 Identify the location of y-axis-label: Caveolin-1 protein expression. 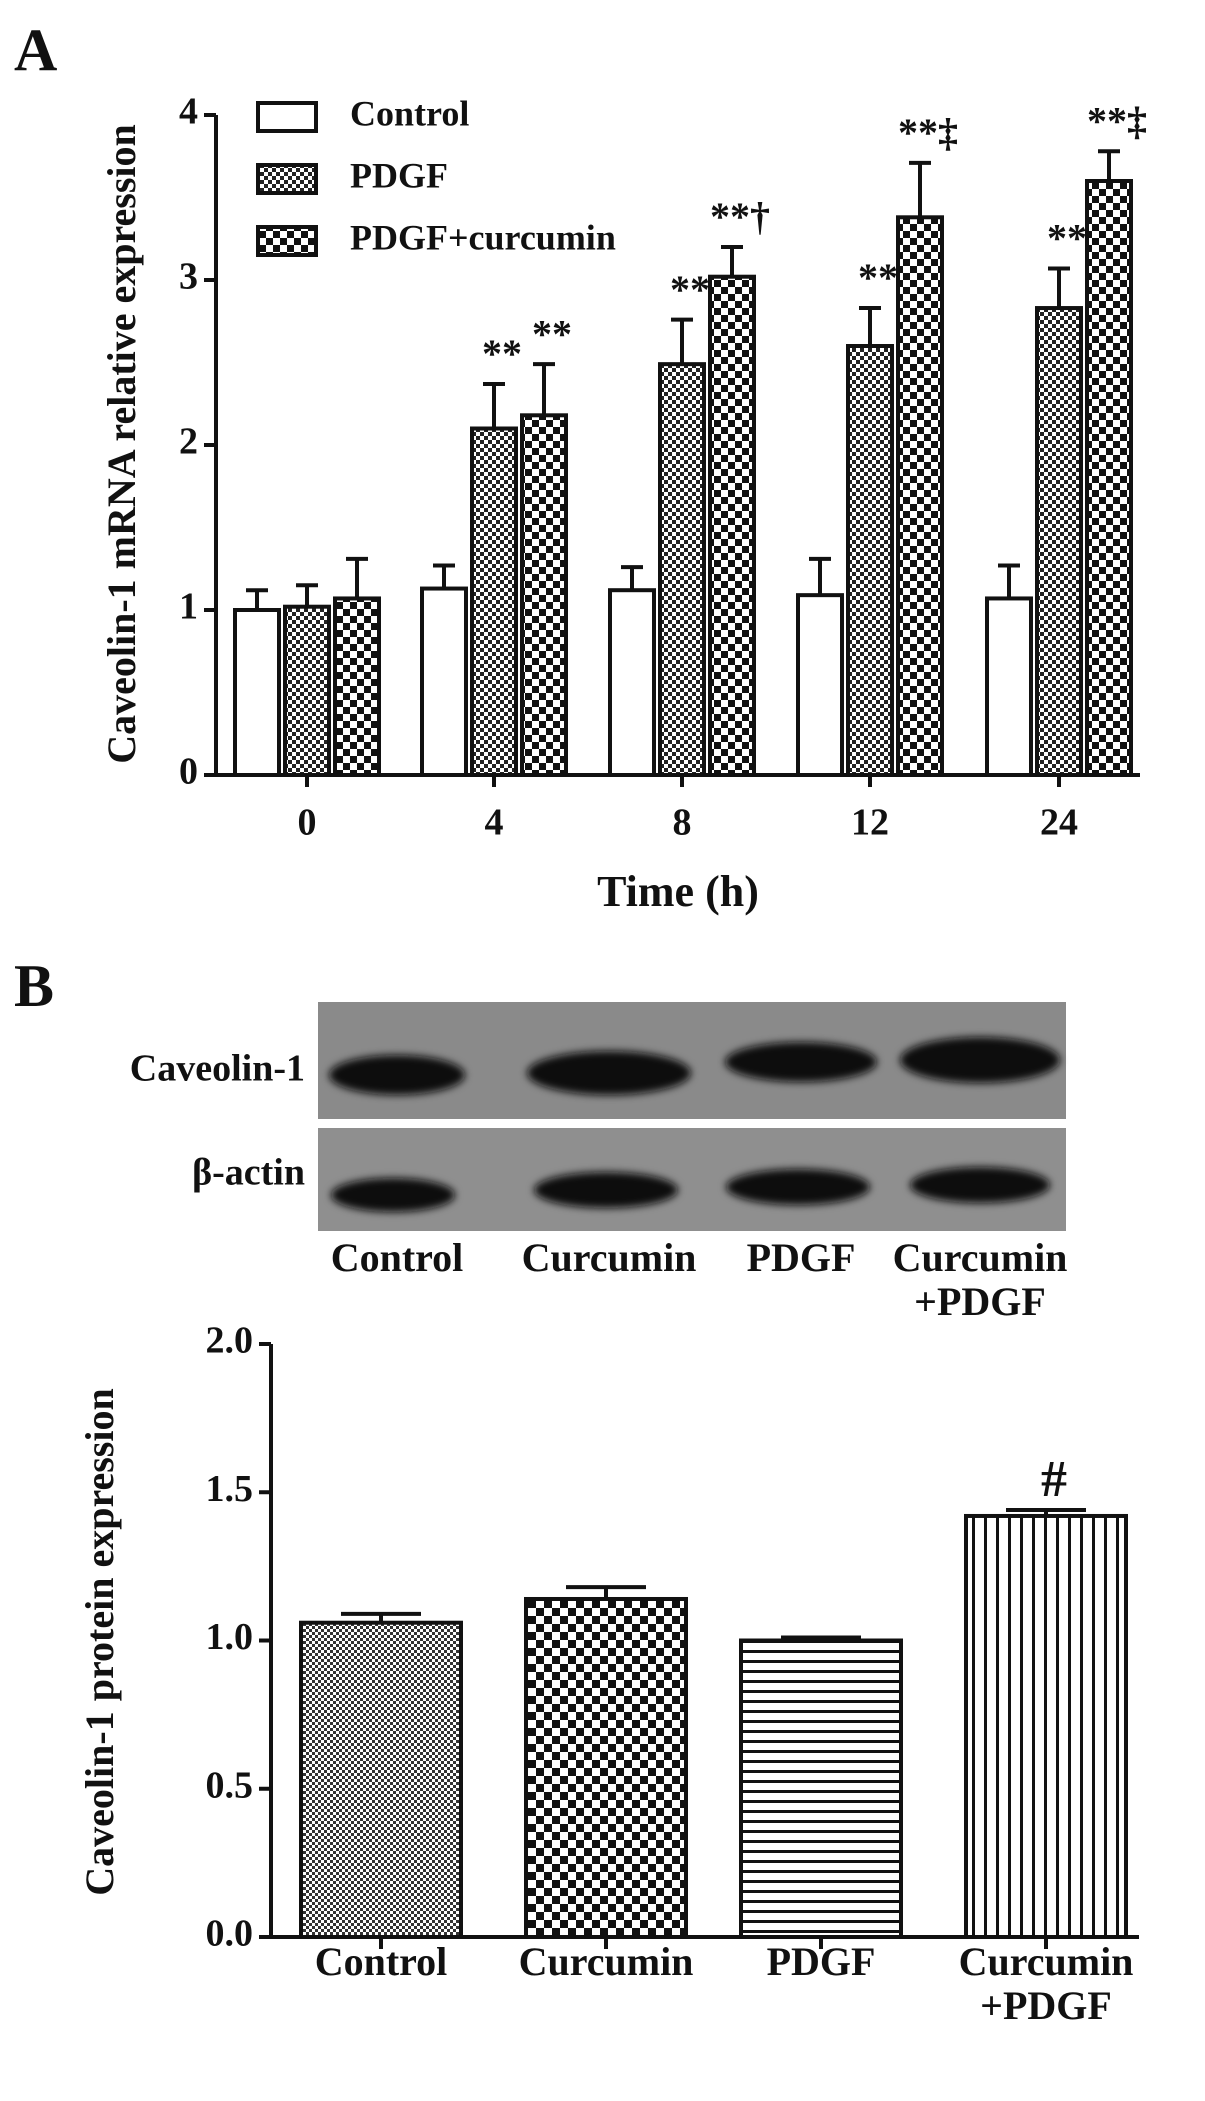
(99, 1641).